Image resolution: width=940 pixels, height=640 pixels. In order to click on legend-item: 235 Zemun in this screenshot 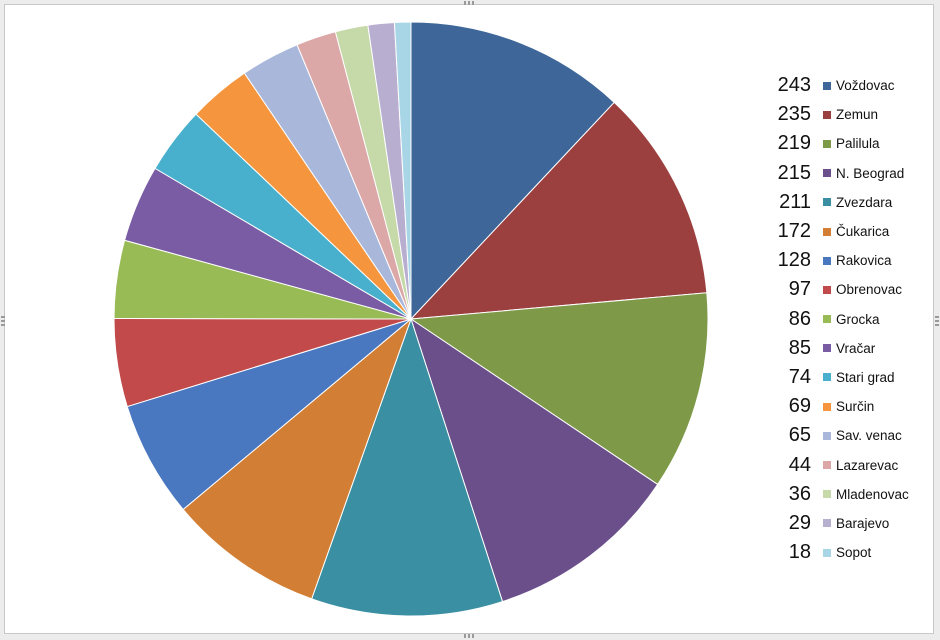, I will do `click(837, 114)`.